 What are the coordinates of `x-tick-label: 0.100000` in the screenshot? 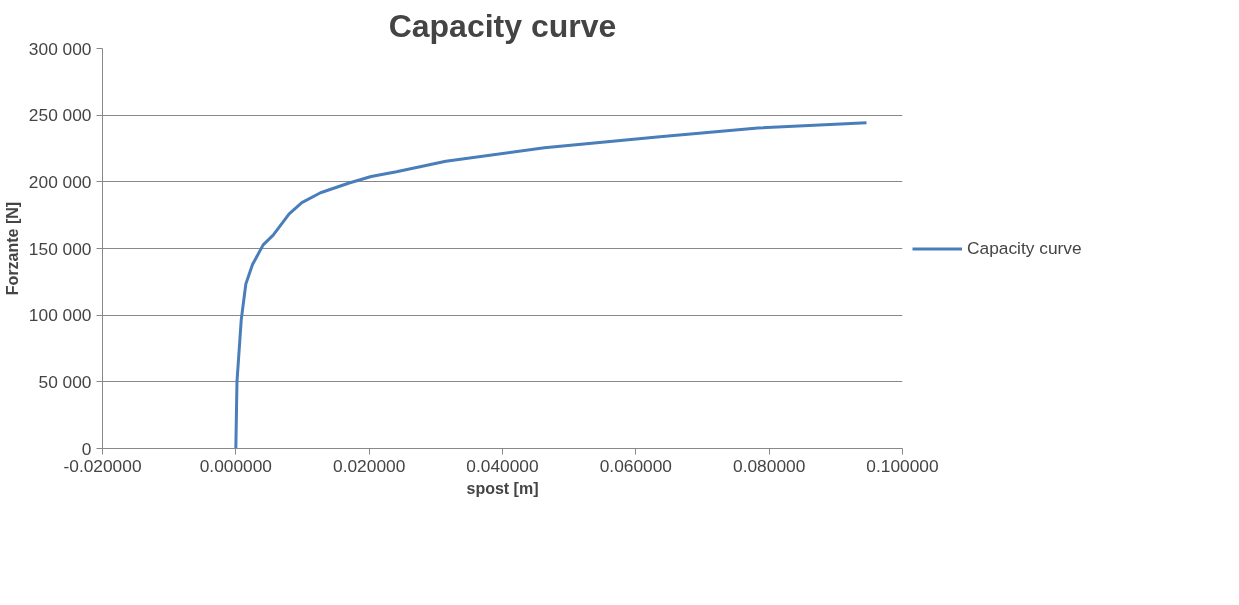 It's located at (902, 465).